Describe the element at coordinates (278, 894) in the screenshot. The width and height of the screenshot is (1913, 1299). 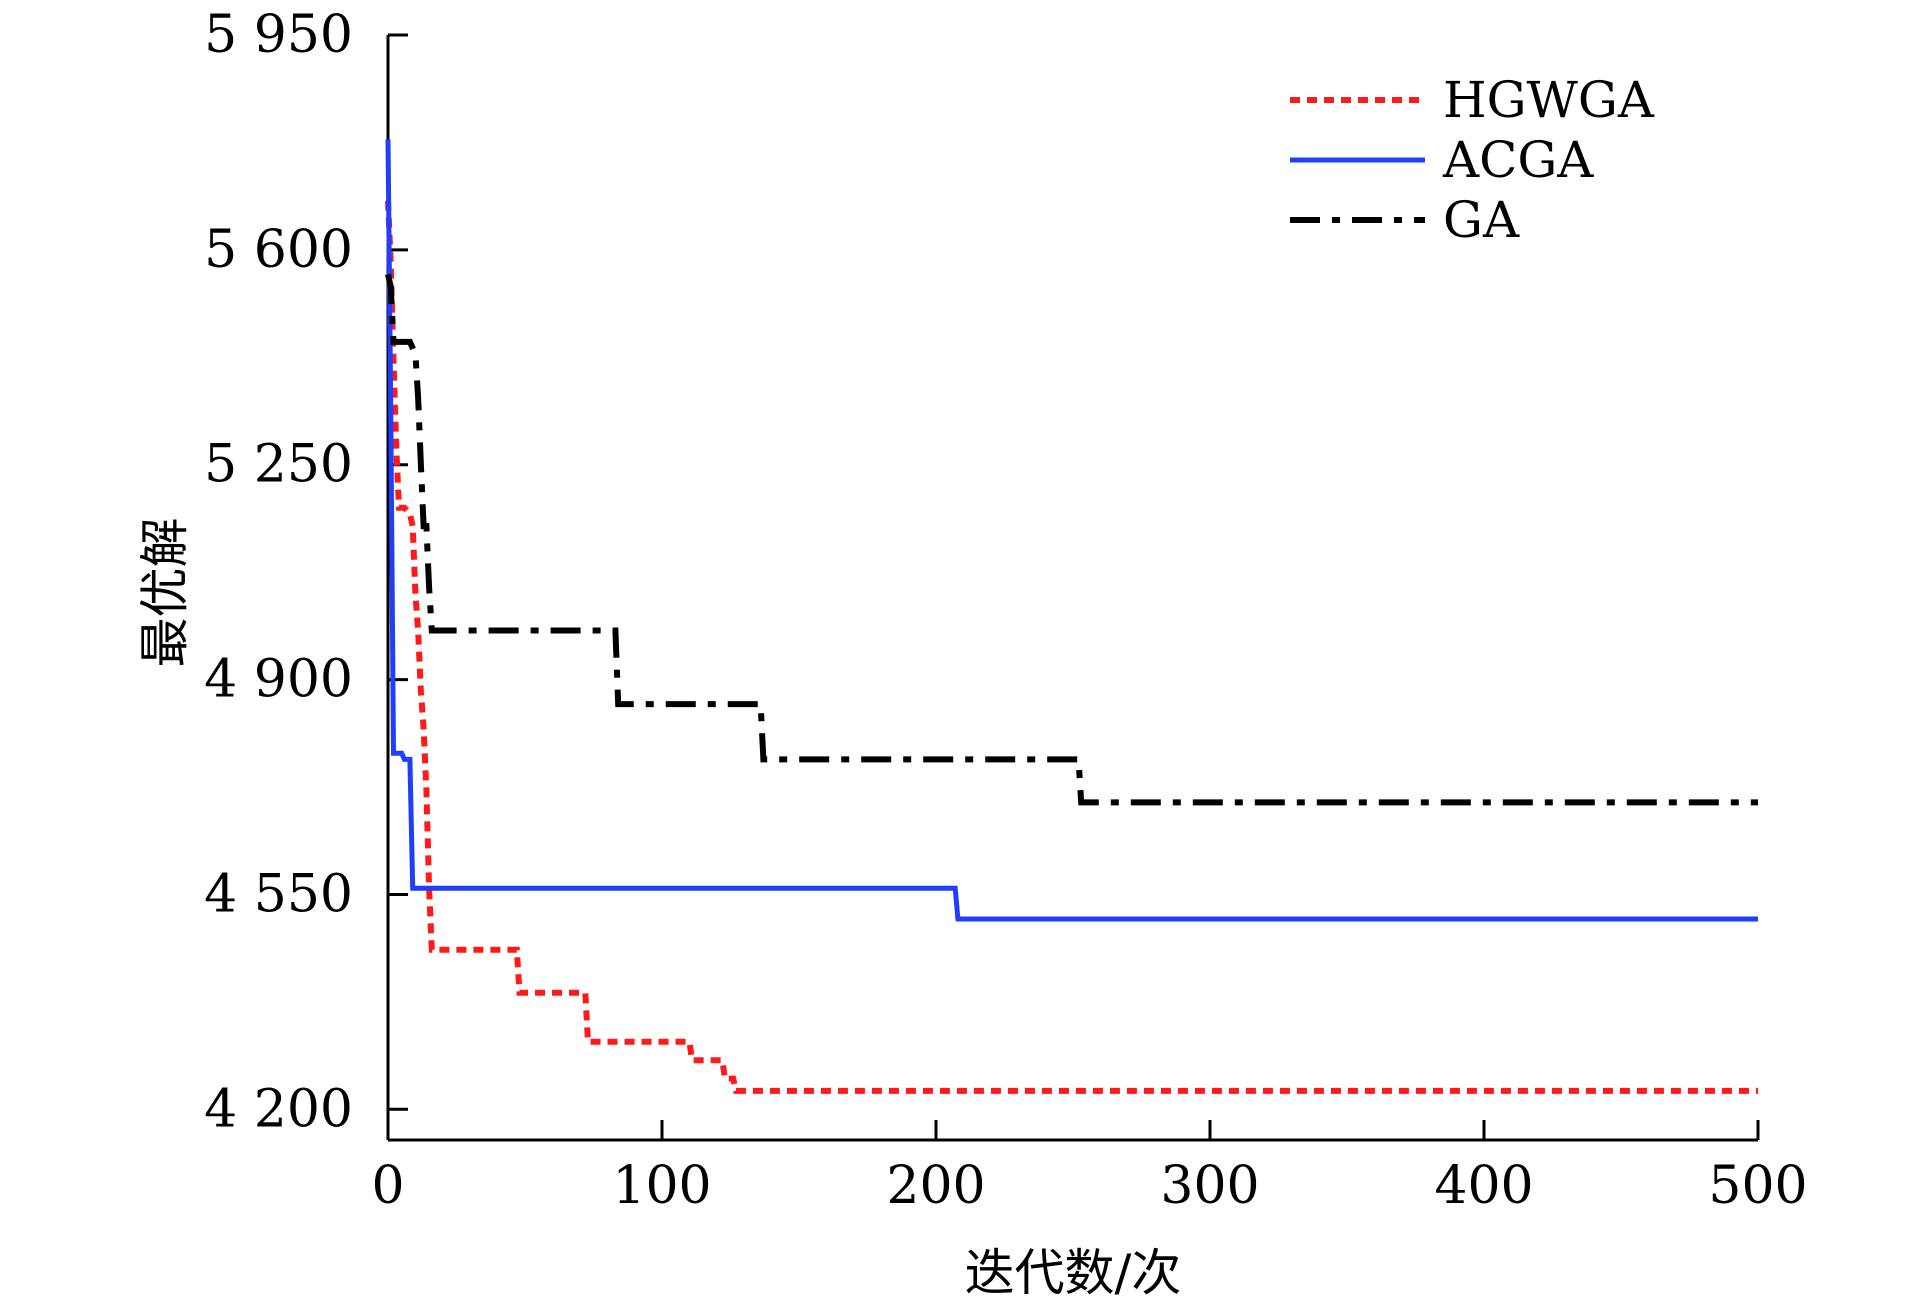
I see `y-tick-label: 4 550` at that location.